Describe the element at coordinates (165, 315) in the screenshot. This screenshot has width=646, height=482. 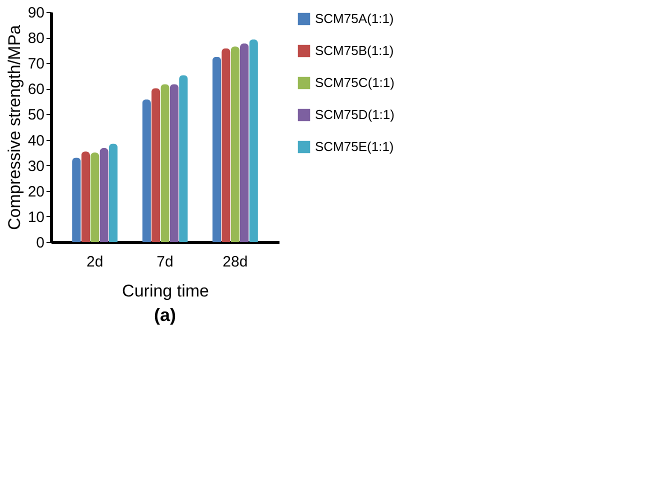
I see `text: (a)` at that location.